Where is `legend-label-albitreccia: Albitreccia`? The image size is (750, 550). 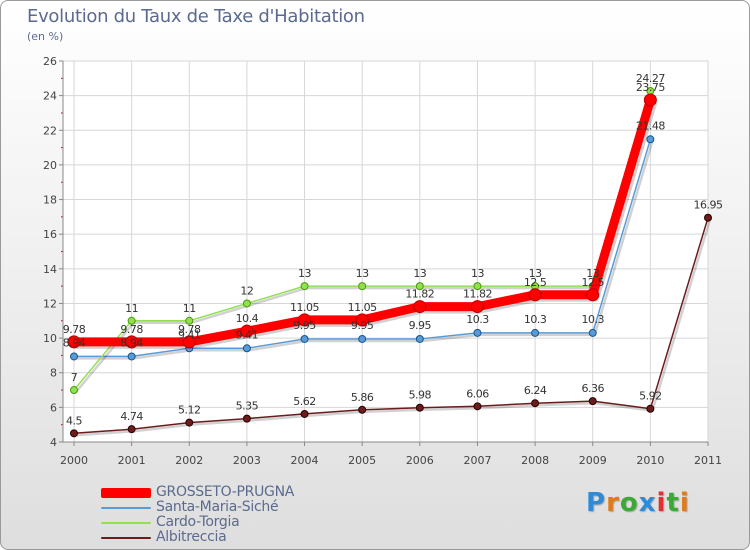
legend-label-albitreccia: Albitreccia is located at coordinates (191, 537).